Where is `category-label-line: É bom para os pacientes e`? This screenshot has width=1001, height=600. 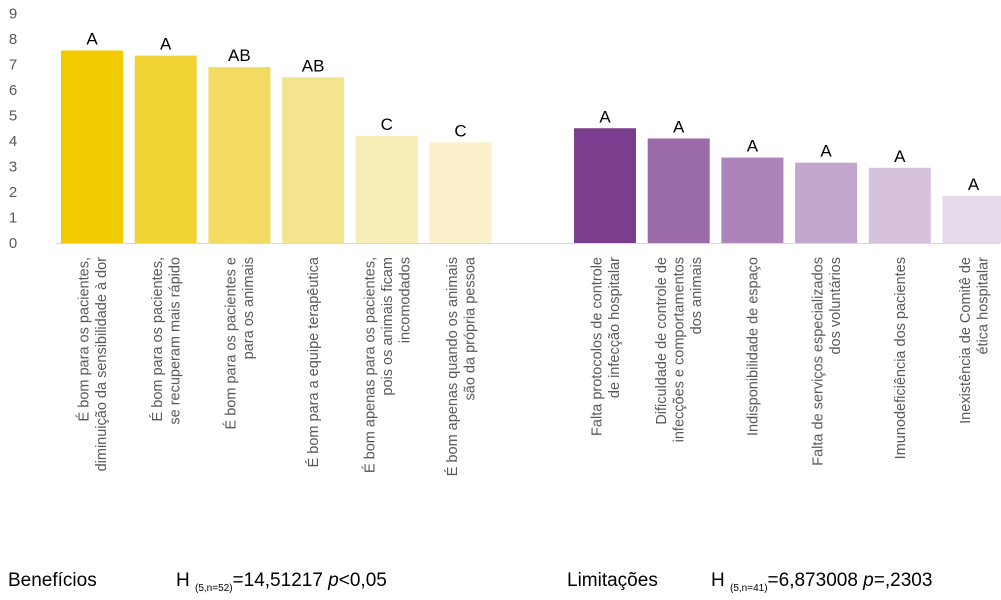 category-label-line: É bom para os pacientes e is located at coordinates (231, 343).